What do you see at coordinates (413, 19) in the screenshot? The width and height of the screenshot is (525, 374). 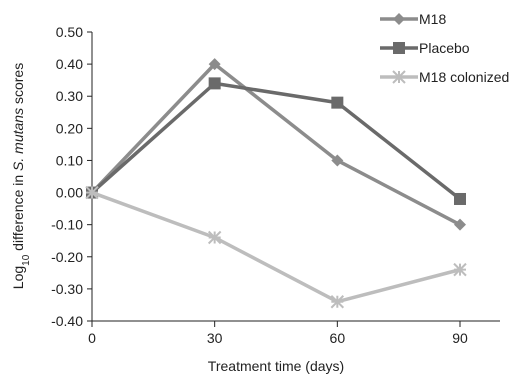 I see `legend-item: M18` at bounding box center [413, 19].